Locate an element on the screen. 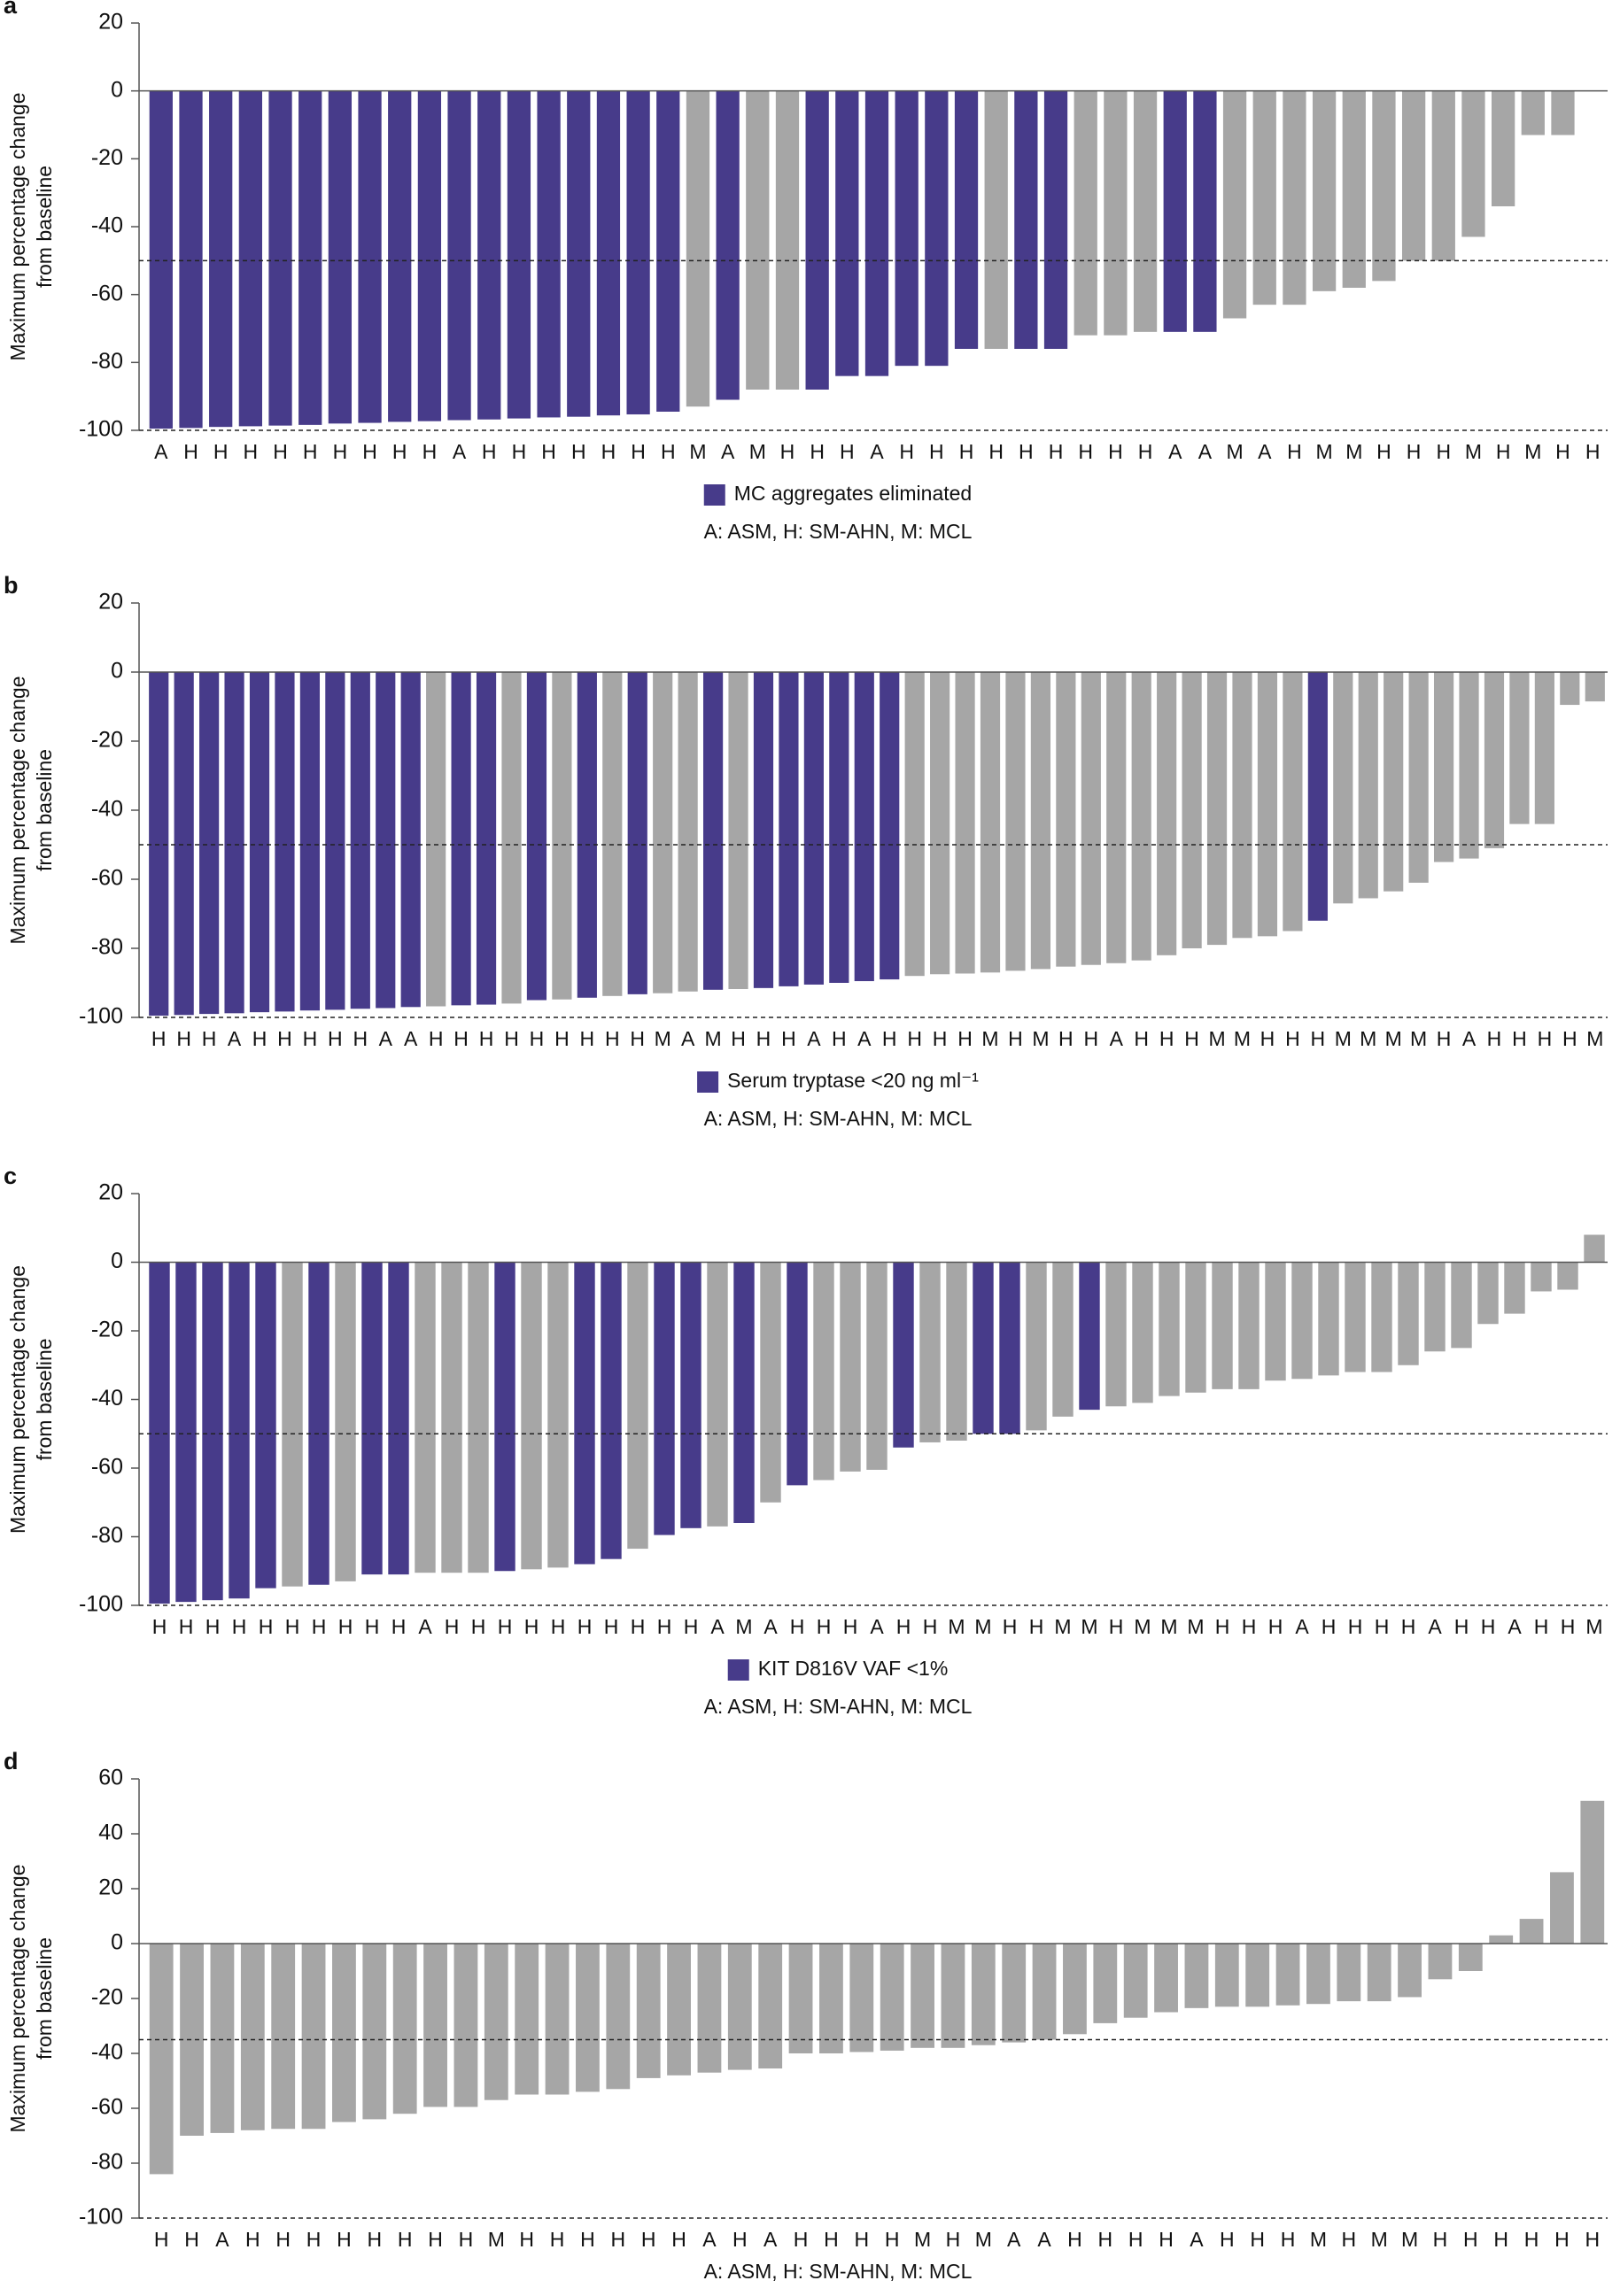  y-axis-title: from baseline is located at coordinates (45, 227).